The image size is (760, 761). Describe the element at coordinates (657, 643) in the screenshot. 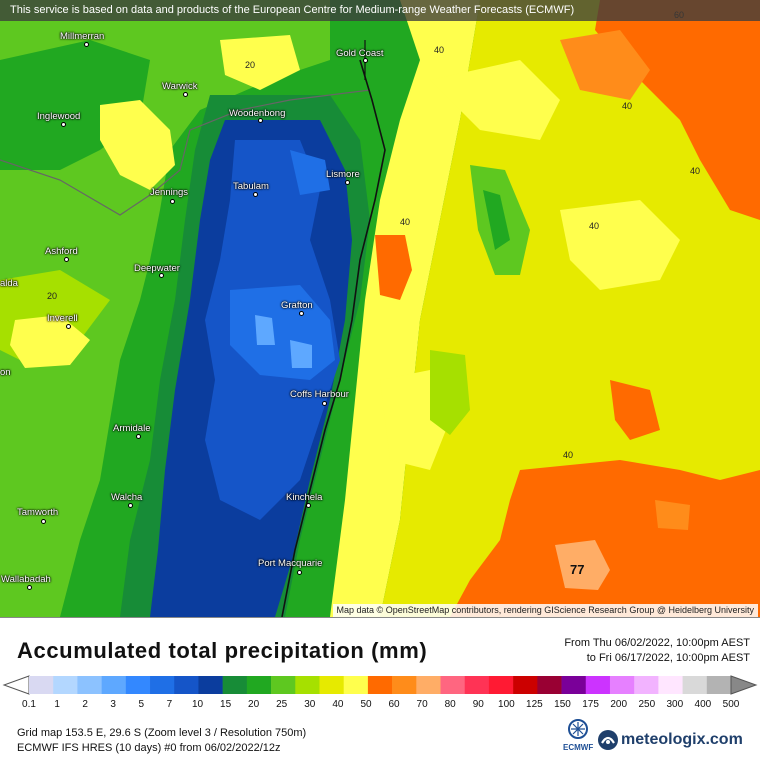

I see `period-from: From Thu 06/02/2022, 10:00pm AEST` at that location.